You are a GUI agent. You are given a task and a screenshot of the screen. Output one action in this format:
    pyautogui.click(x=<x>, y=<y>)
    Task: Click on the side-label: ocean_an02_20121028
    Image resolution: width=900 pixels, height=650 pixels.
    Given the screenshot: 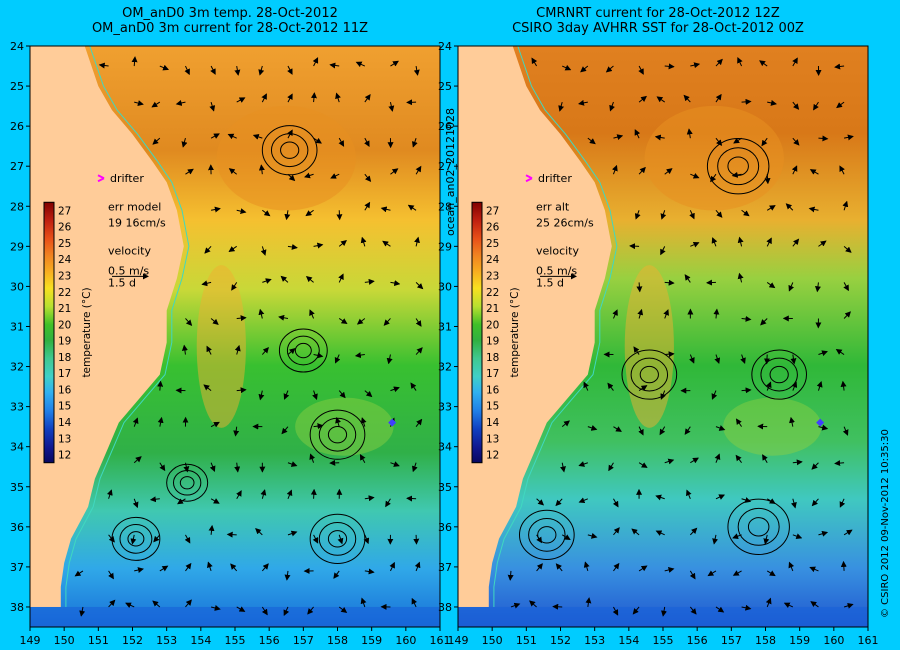 What is the action you would take?
    pyautogui.click(x=450, y=172)
    